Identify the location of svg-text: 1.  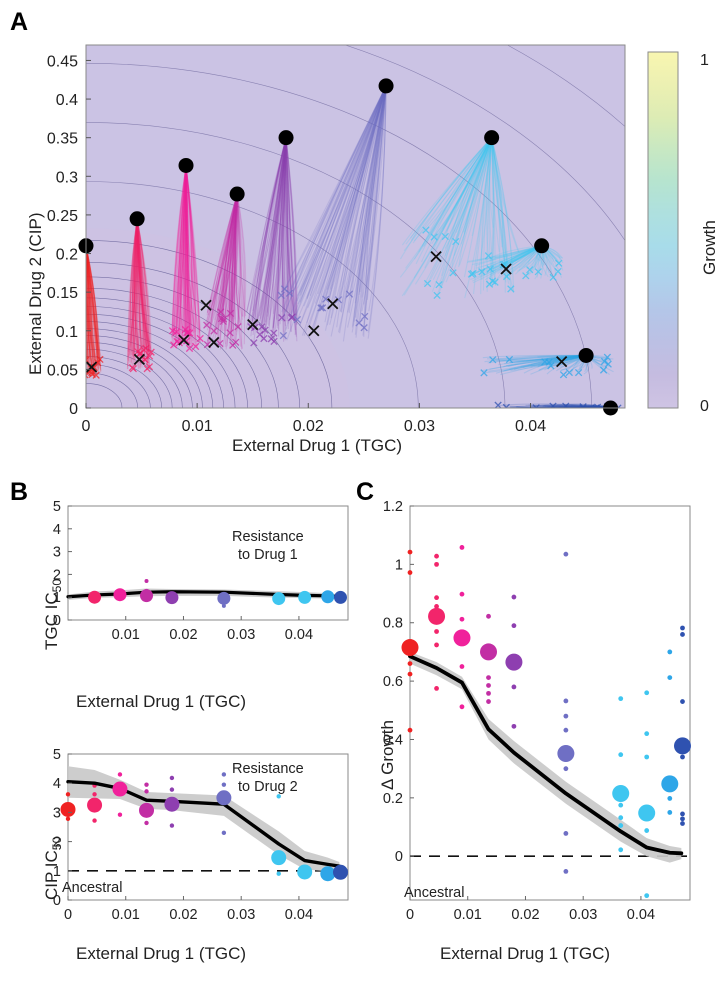
(399, 565).